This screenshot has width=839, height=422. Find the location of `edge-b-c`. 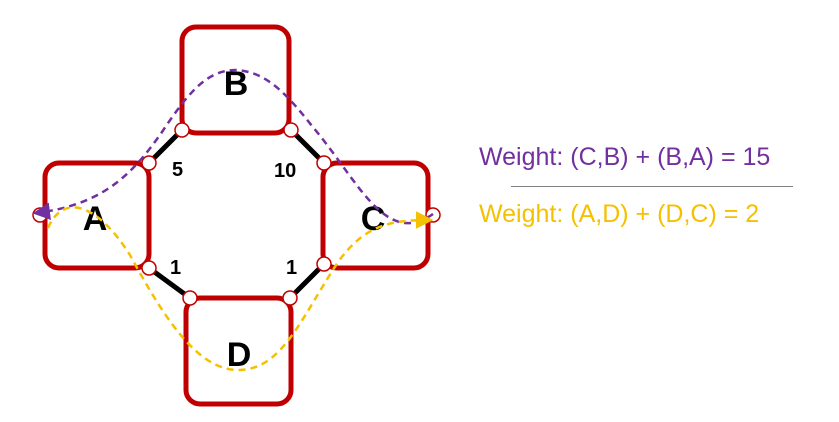

edge-b-c is located at coordinates (307, 146).